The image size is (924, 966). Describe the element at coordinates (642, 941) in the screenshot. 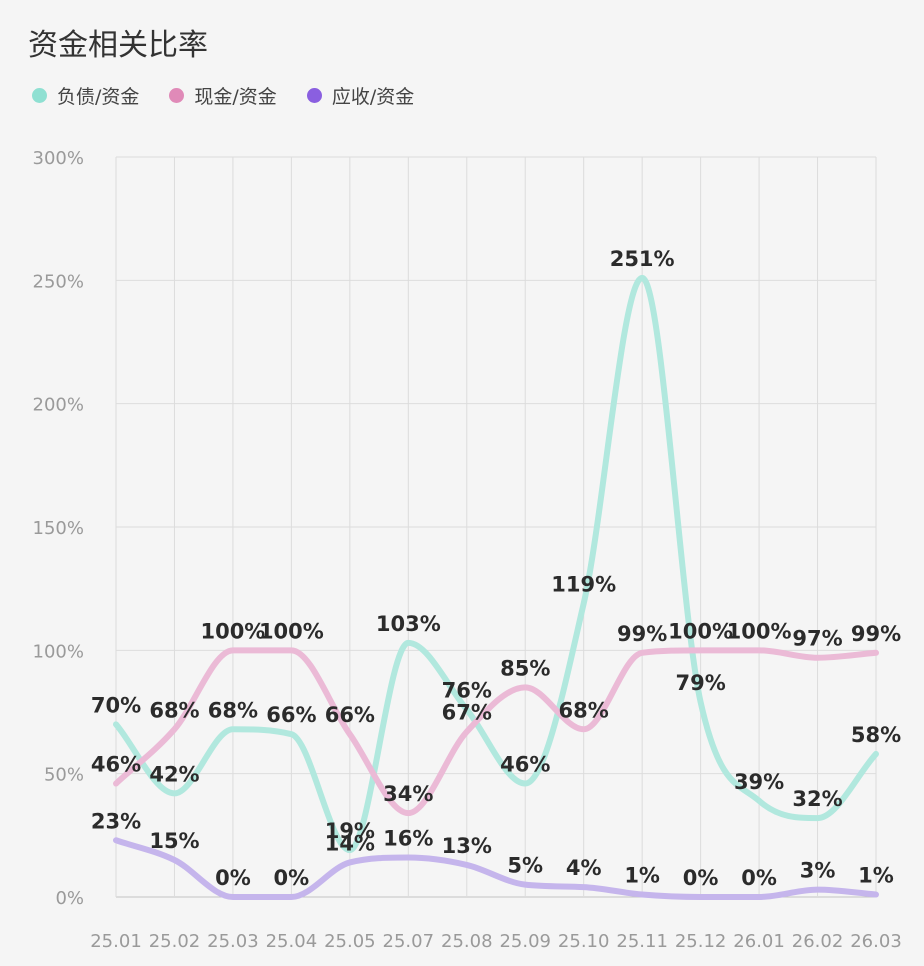

I see `x-tick-label: 25.11` at that location.